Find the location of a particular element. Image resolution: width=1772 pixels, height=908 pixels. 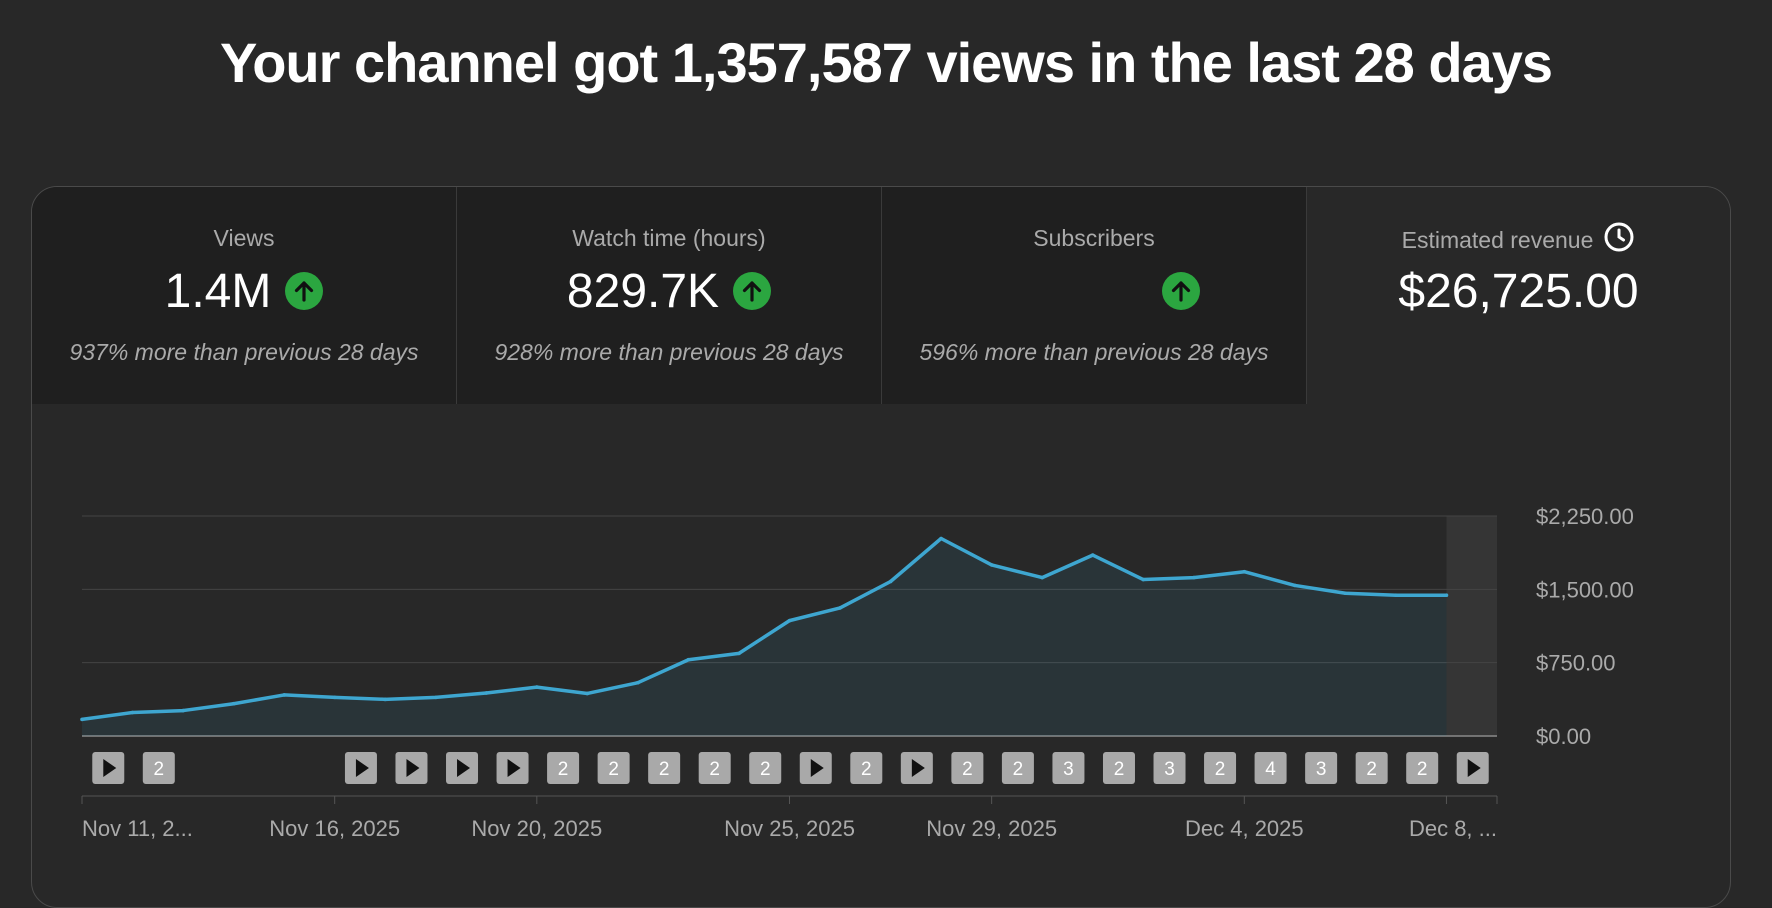

metric-tab-estimated-revenue: Estimated revenue $26,725.00 is located at coordinates (1518, 295).